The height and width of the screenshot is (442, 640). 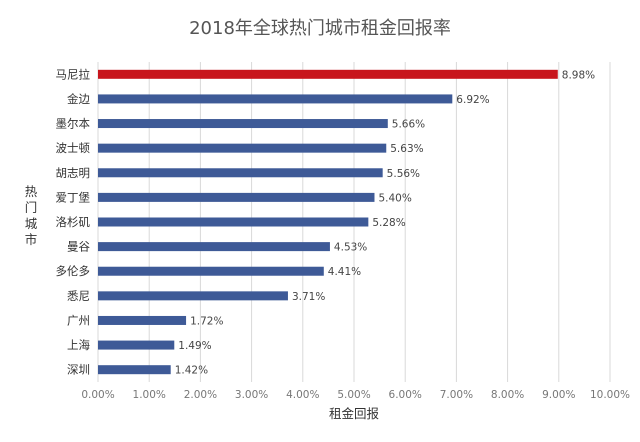 What do you see at coordinates (78, 247) in the screenshot?
I see `category-label: 曼谷` at bounding box center [78, 247].